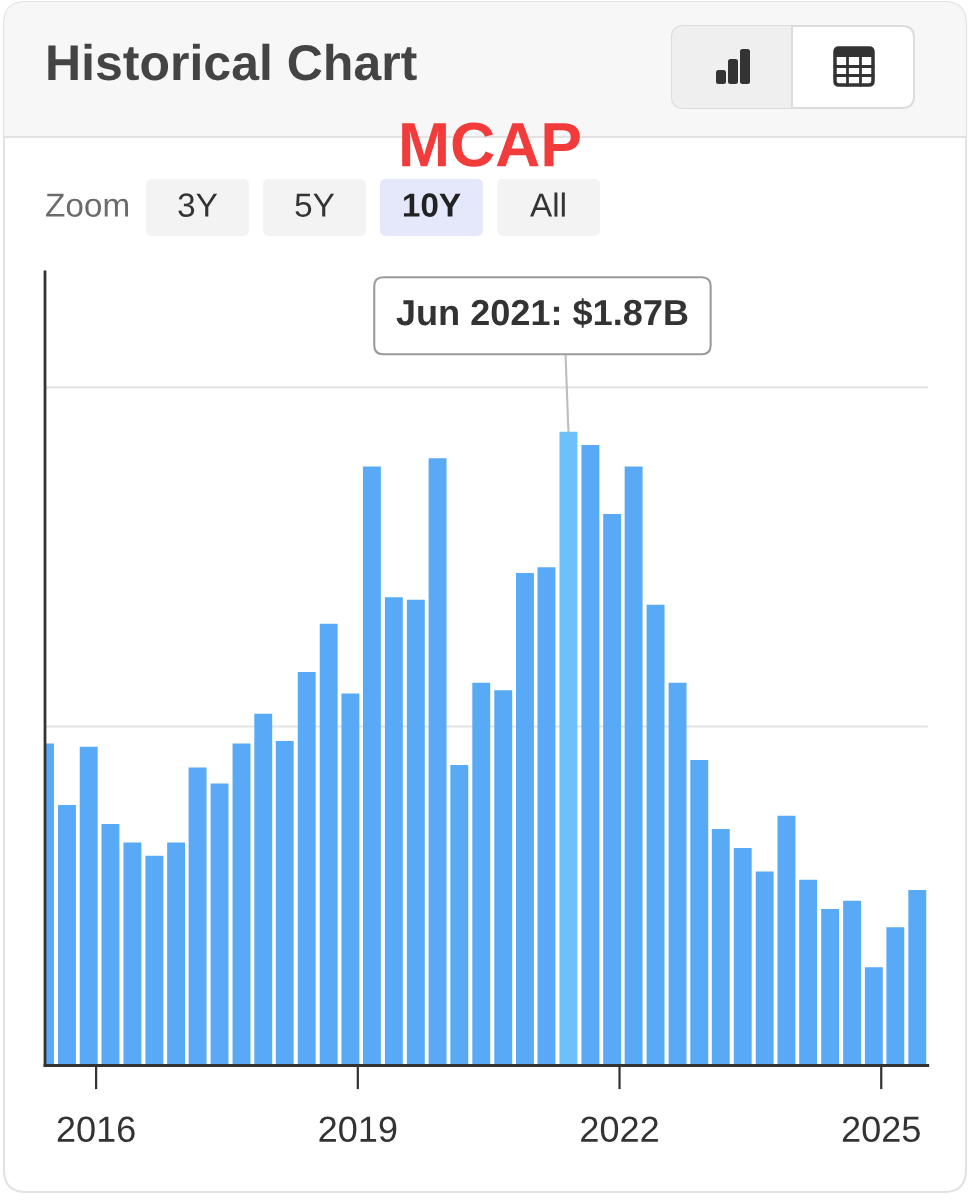  Describe the element at coordinates (96, 1129) in the screenshot. I see `x-tick-label: 2016` at that location.